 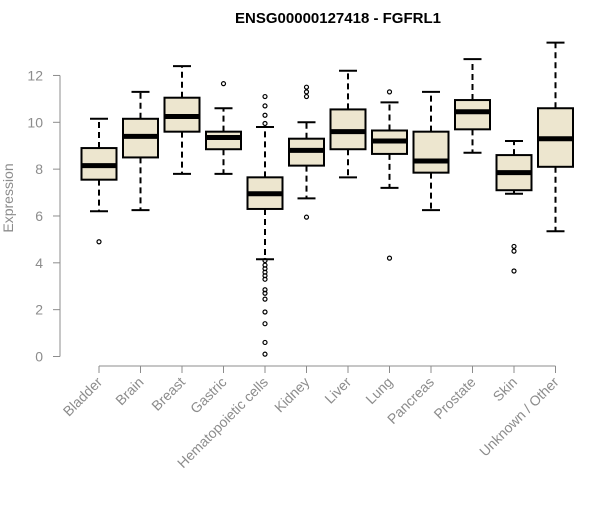 I want to click on y-tick-label: 8, so click(x=39, y=169).